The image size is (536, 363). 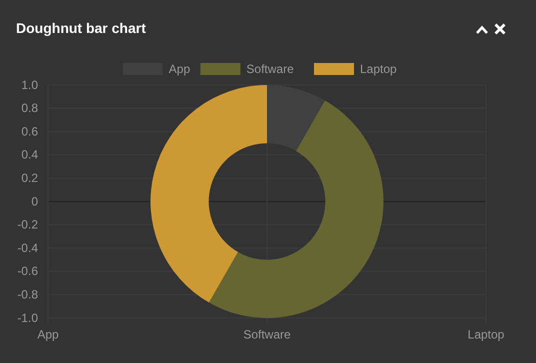 I want to click on y-tick-label: 0.4, so click(x=29, y=155).